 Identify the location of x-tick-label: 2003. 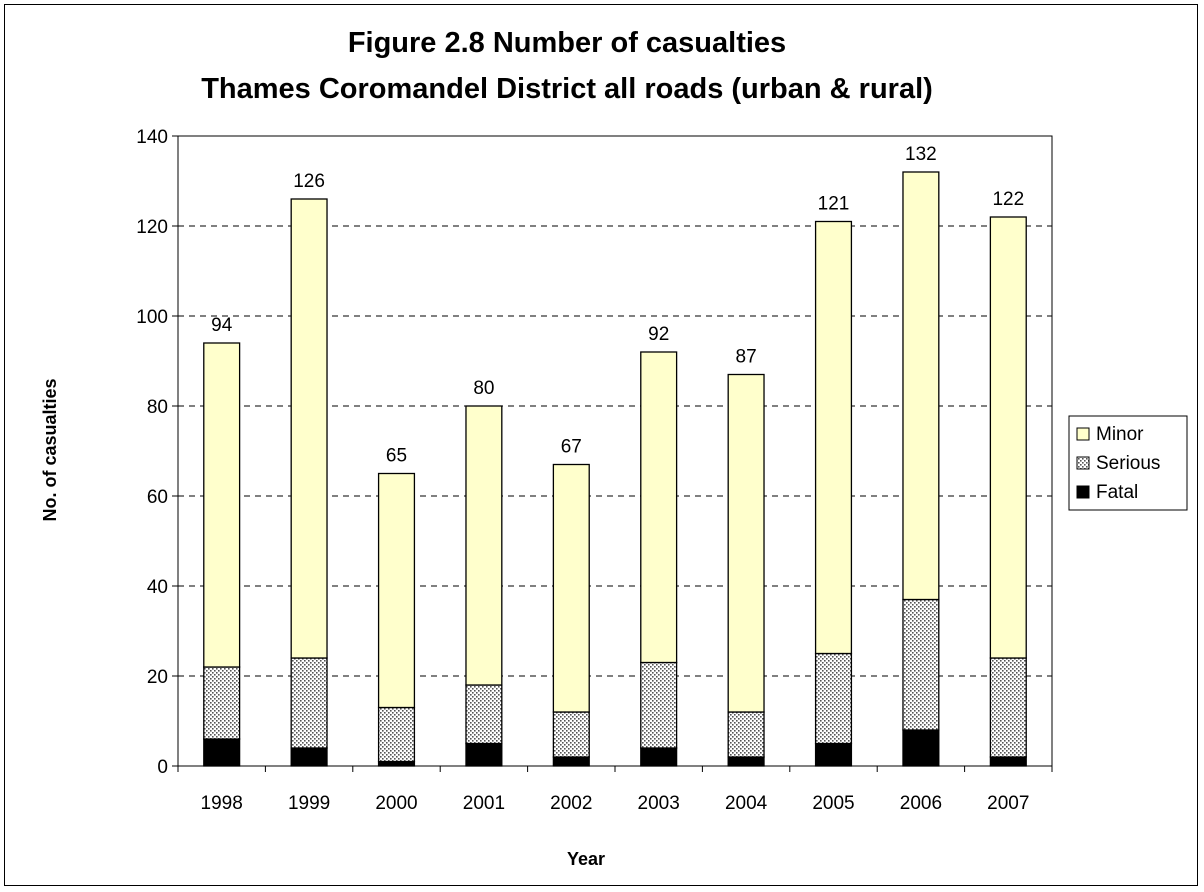
(659, 803).